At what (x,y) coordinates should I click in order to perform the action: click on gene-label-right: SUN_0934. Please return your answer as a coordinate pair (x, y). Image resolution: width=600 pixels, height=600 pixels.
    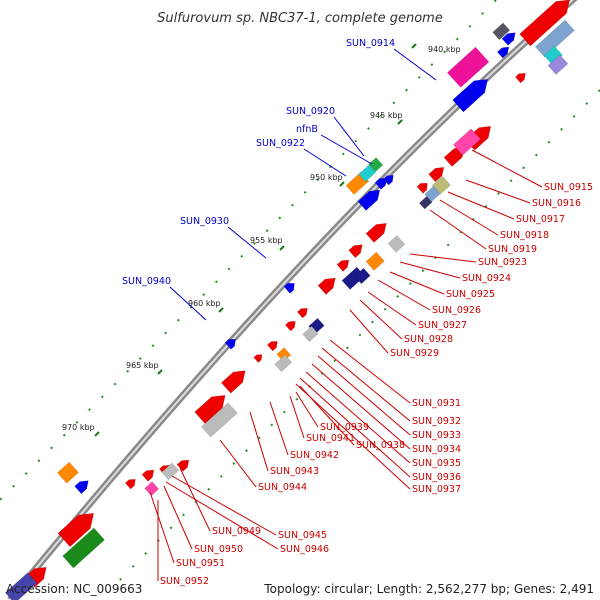
    Looking at the image, I should click on (436, 449).